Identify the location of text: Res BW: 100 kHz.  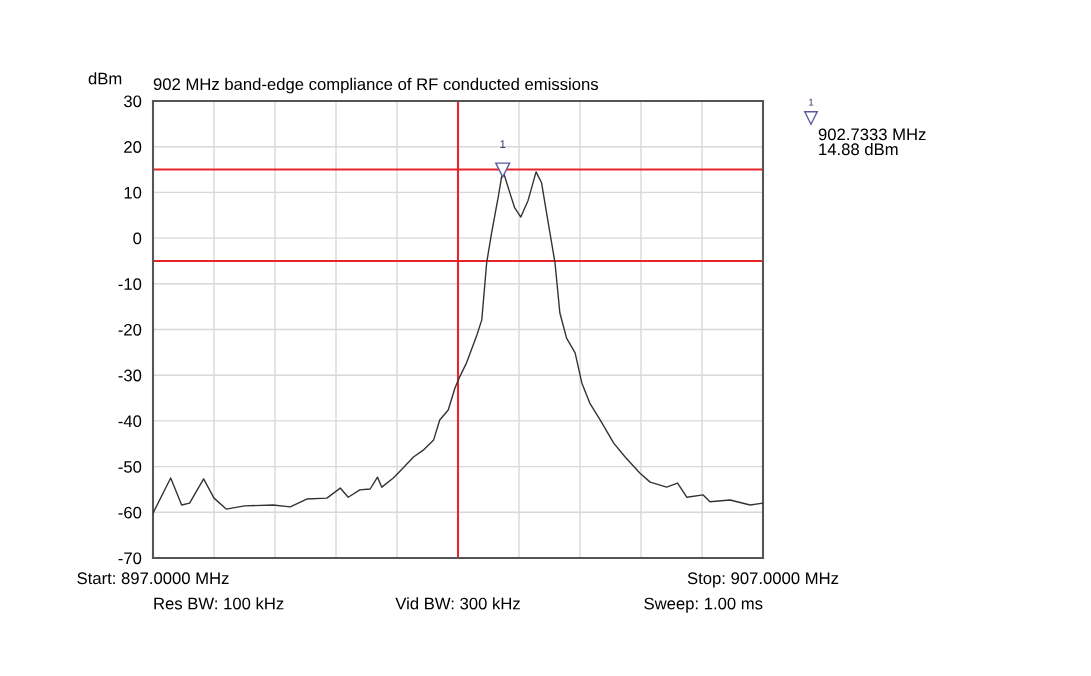
(219, 603).